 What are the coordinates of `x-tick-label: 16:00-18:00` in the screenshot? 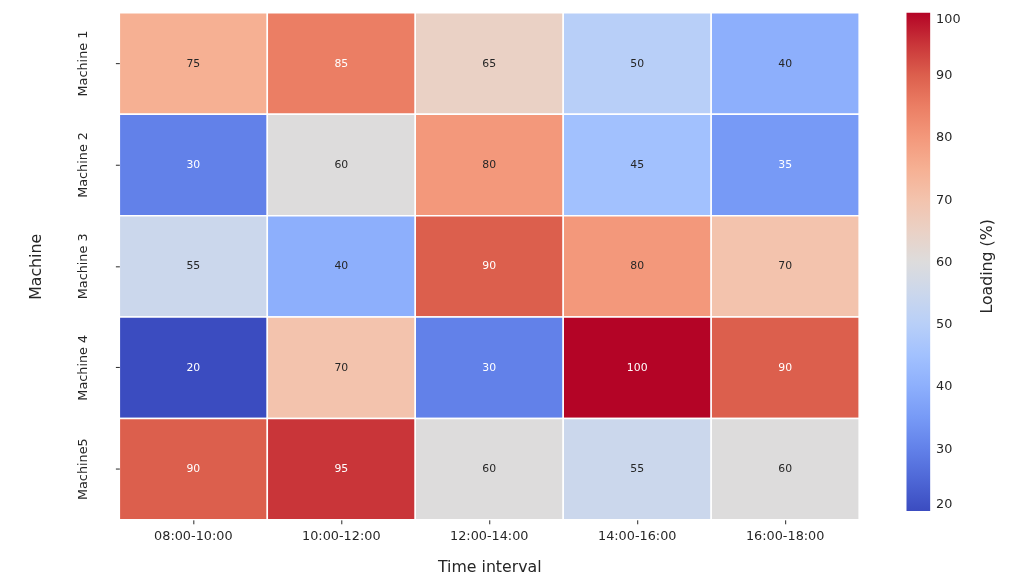 It's located at (785, 536).